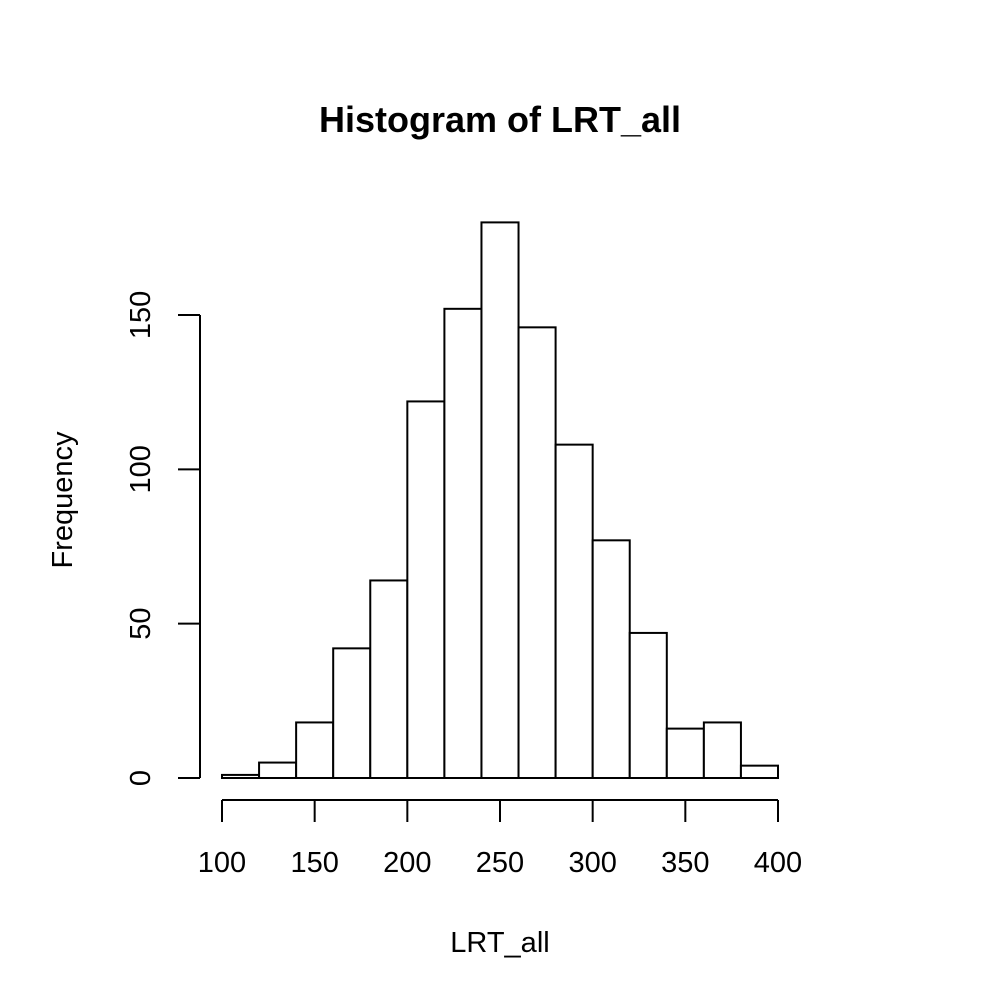  What do you see at coordinates (685, 863) in the screenshot?
I see `x-tick-label: 350` at bounding box center [685, 863].